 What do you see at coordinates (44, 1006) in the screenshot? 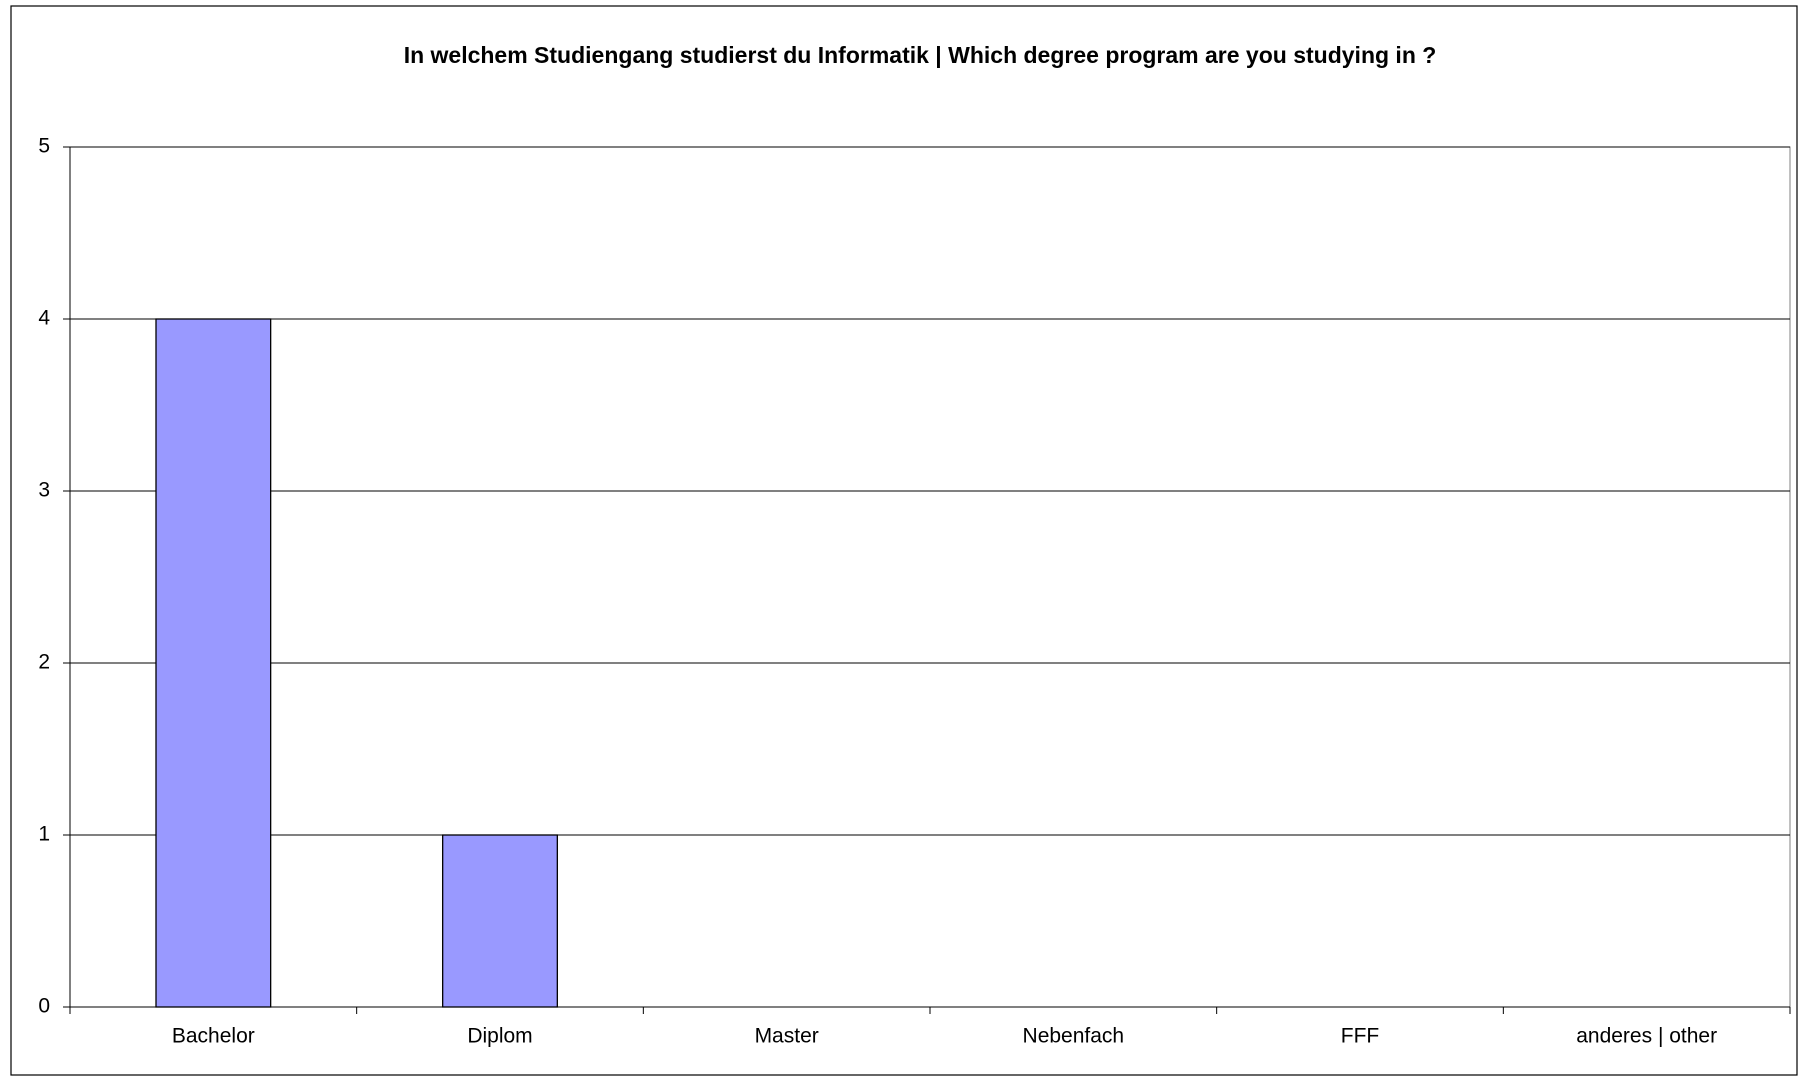
I see `y-tick-label: 0` at bounding box center [44, 1006].